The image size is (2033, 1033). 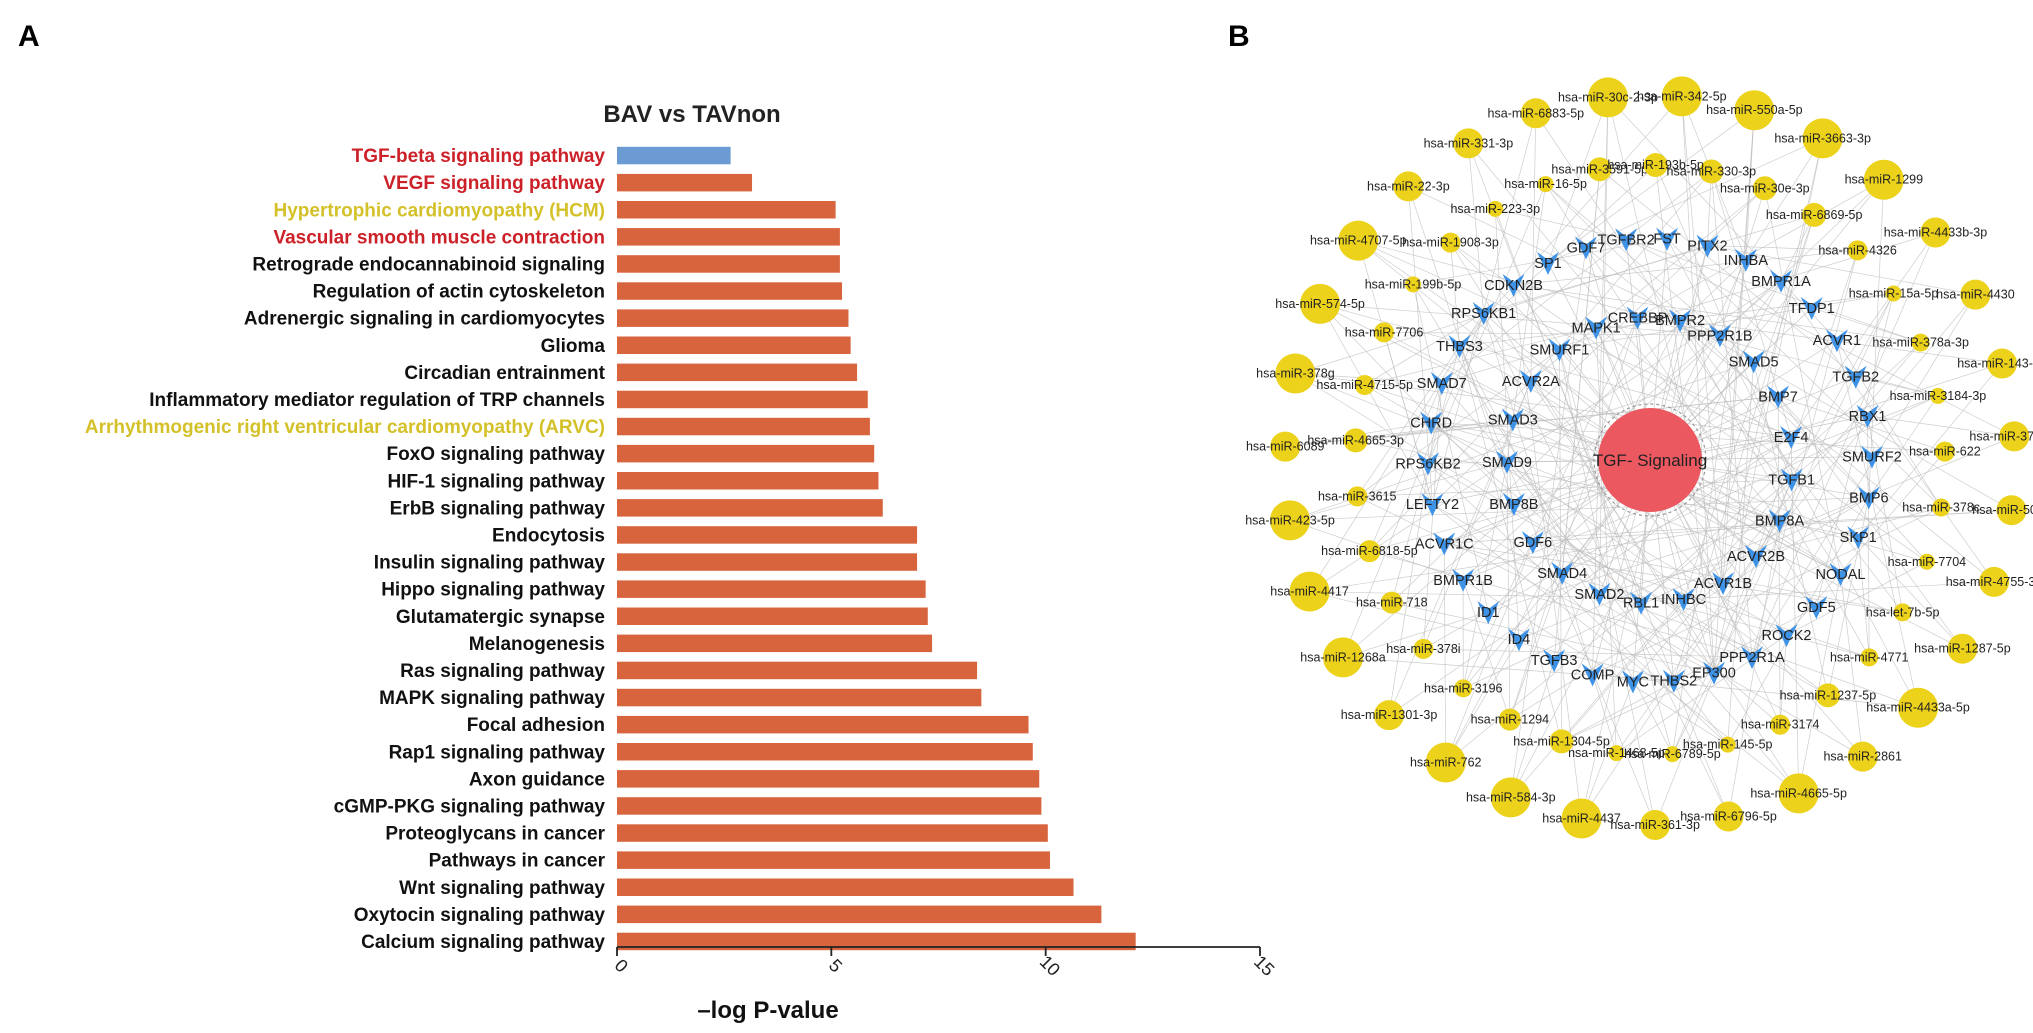 I want to click on hub-outline, so click(x=1650, y=460).